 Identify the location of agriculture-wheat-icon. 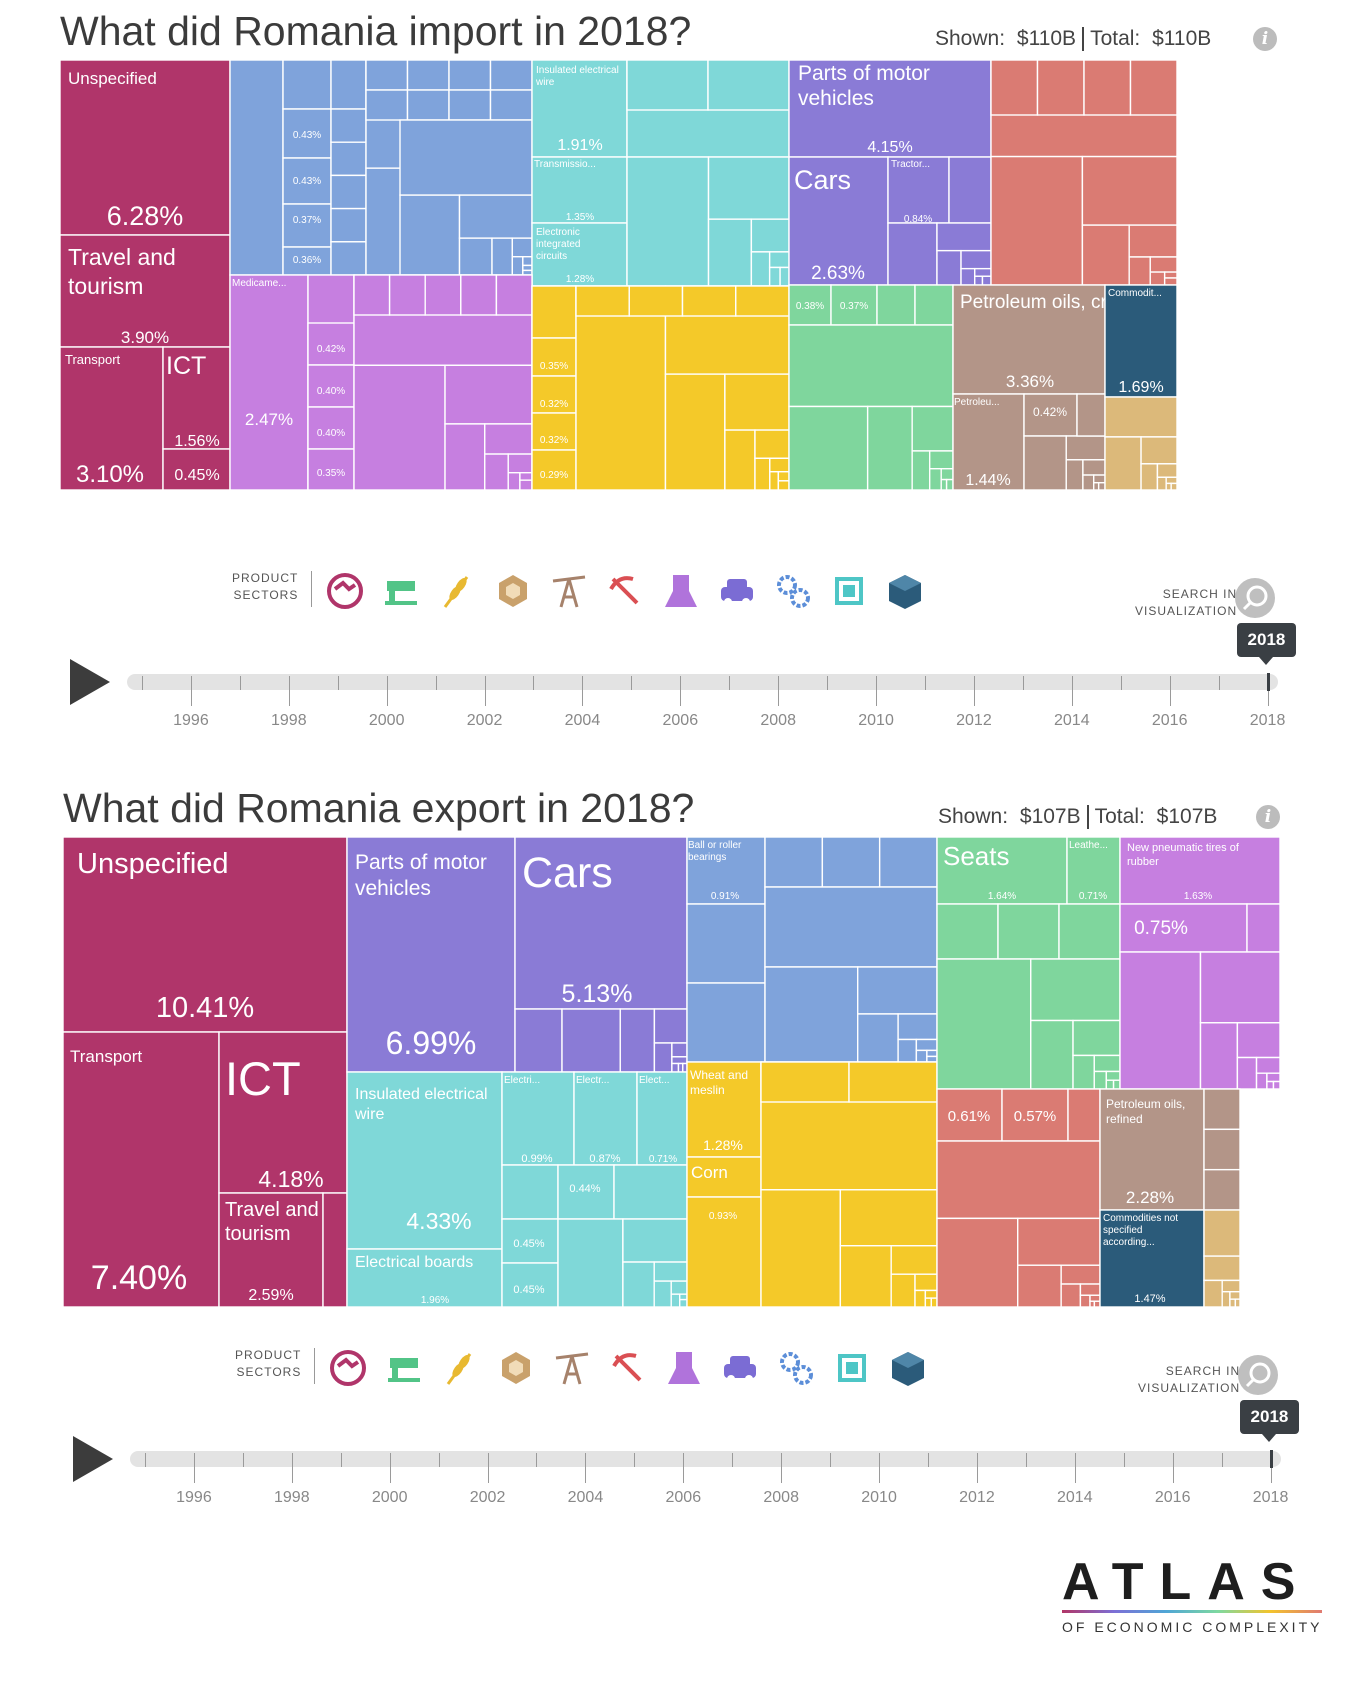
(457, 591).